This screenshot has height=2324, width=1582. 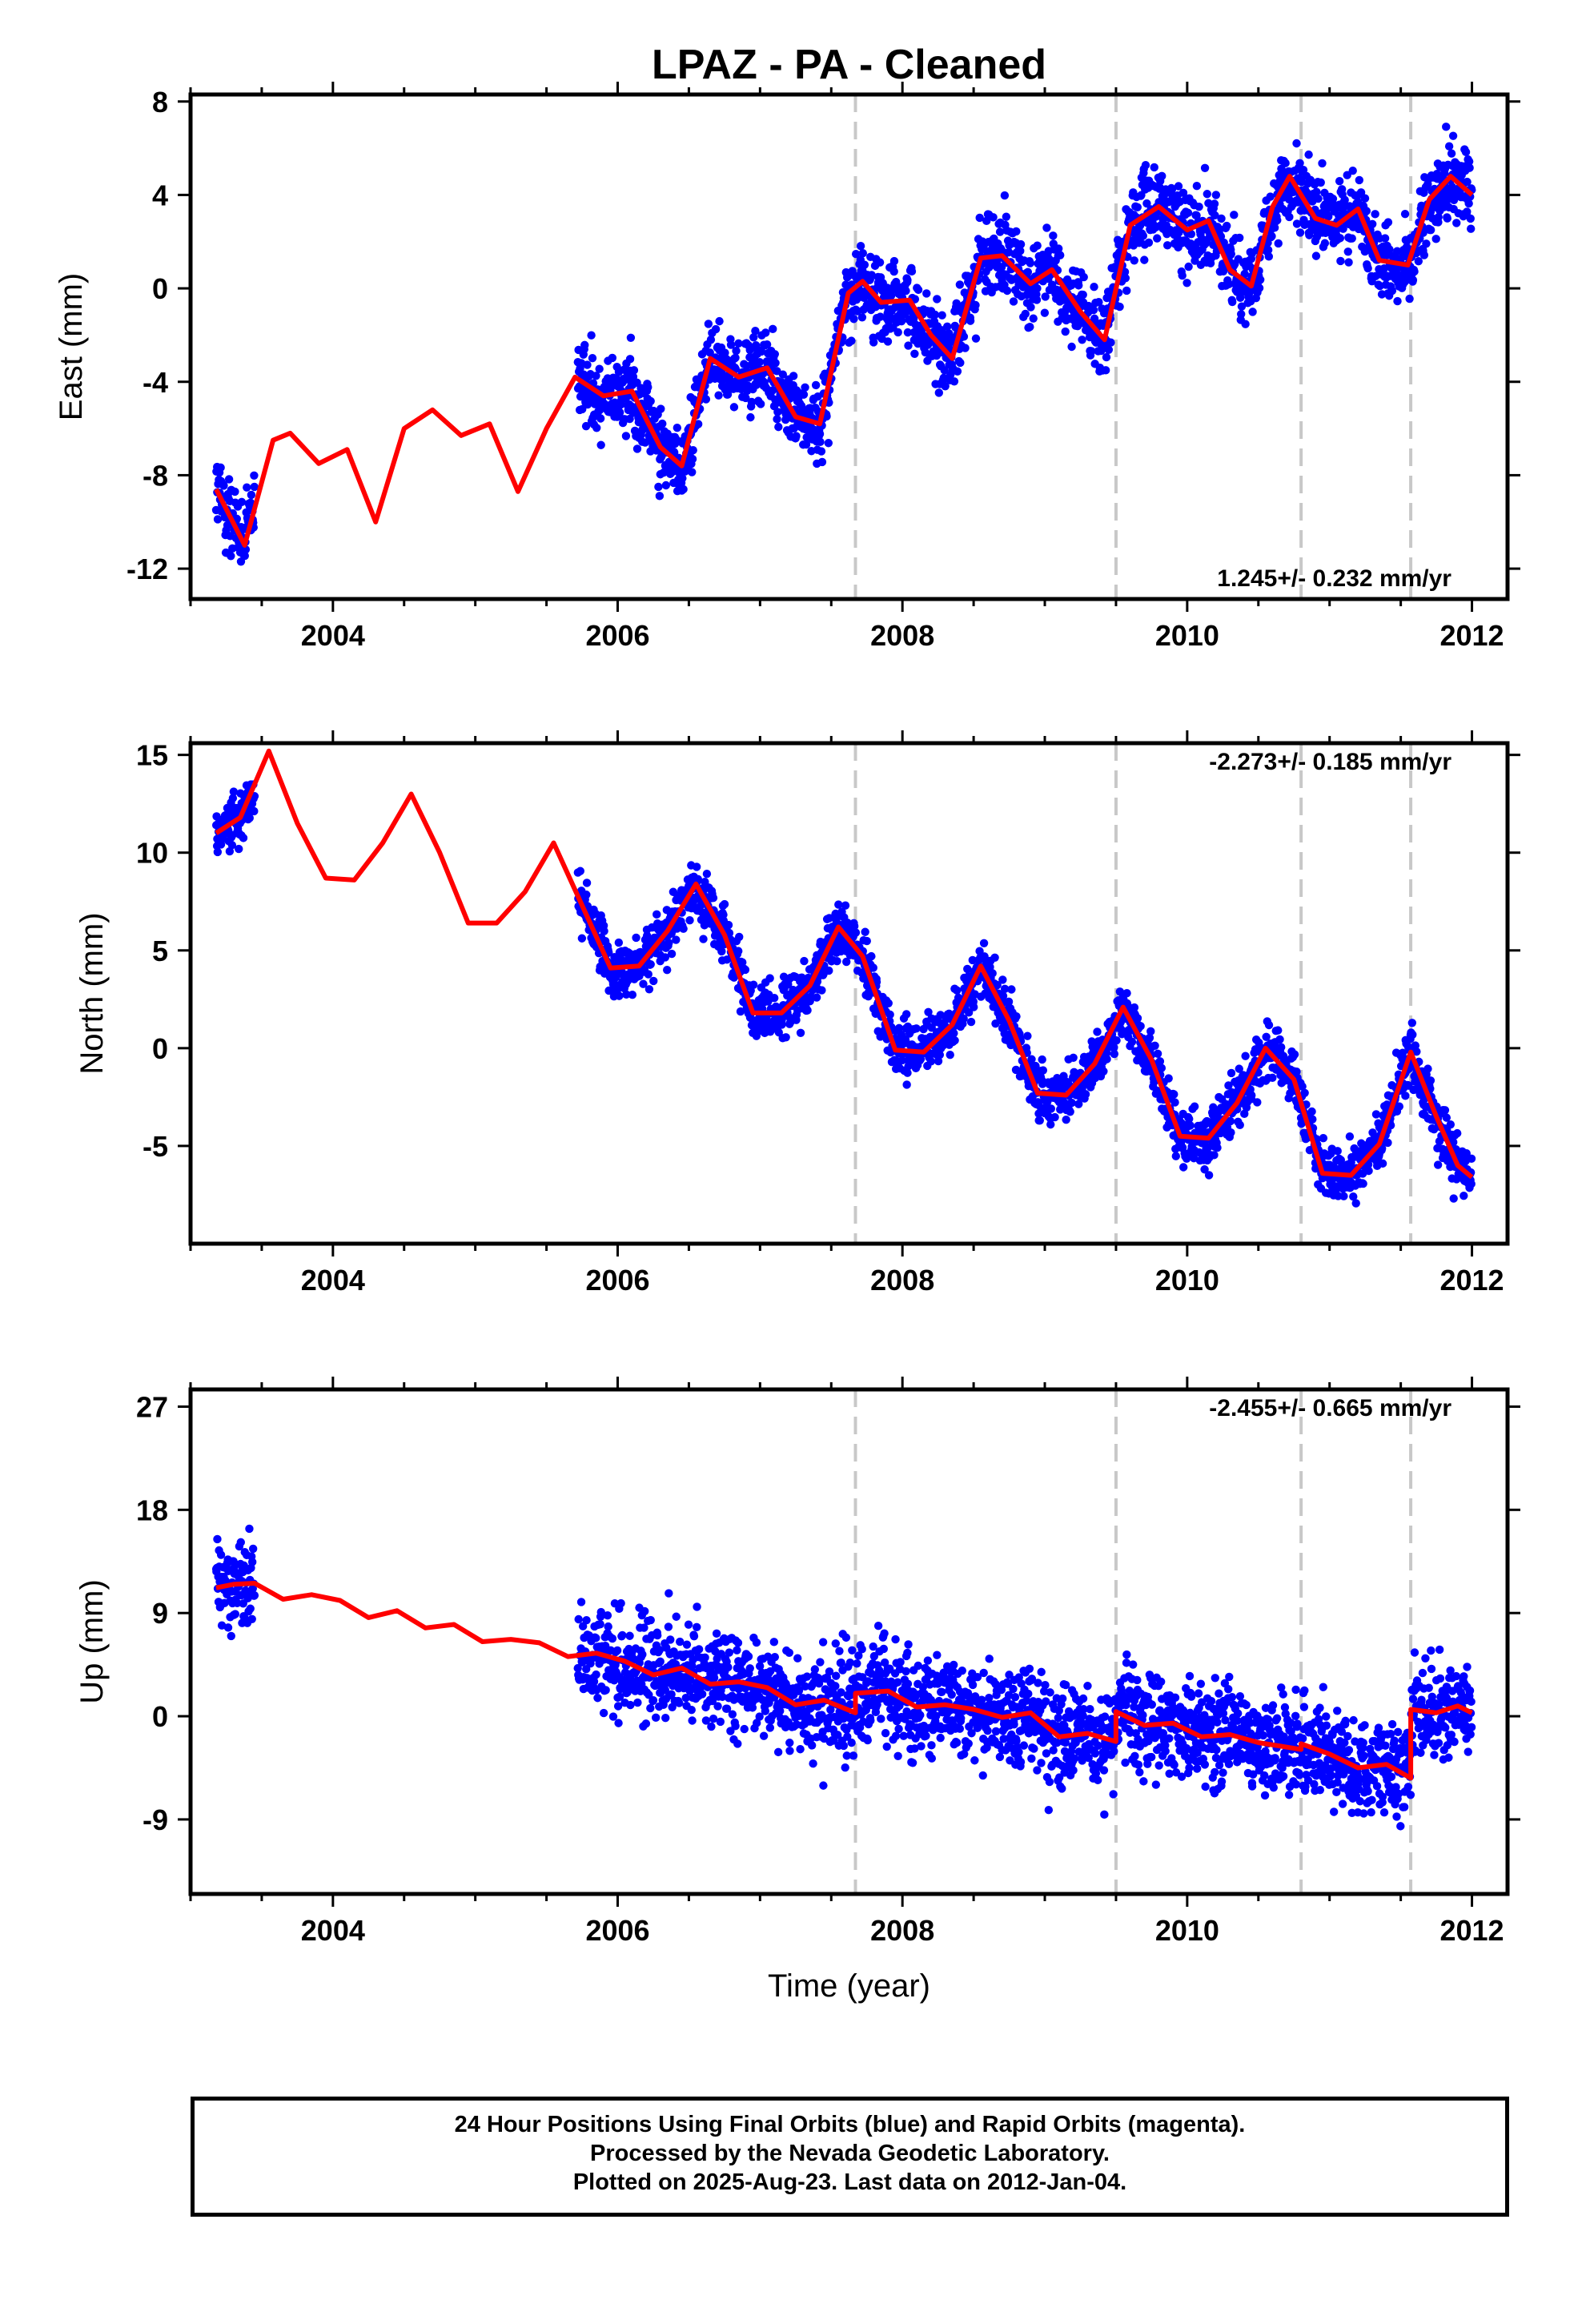 I want to click on x-tick-label: 2006, so click(x=617, y=1281).